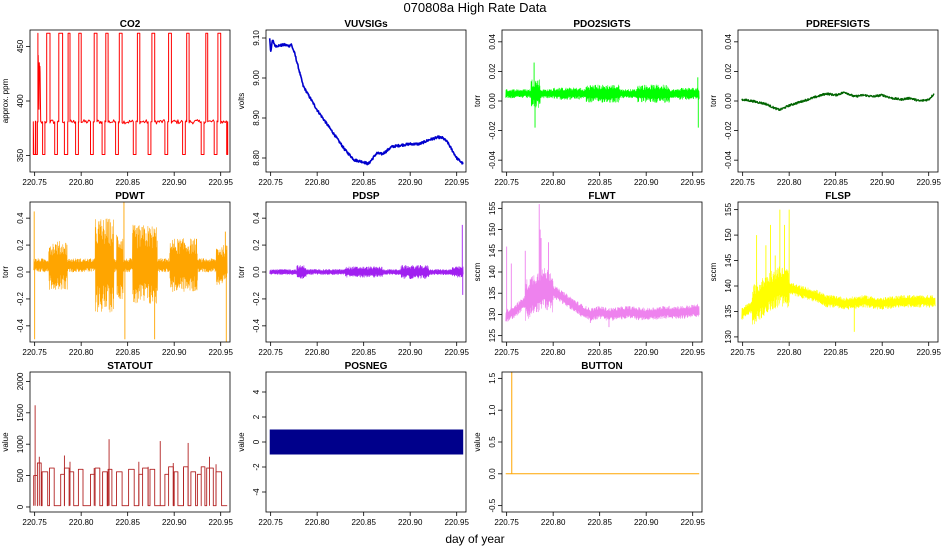 The width and height of the screenshot is (950, 550). I want to click on button-title: BUTTON, so click(601, 366).